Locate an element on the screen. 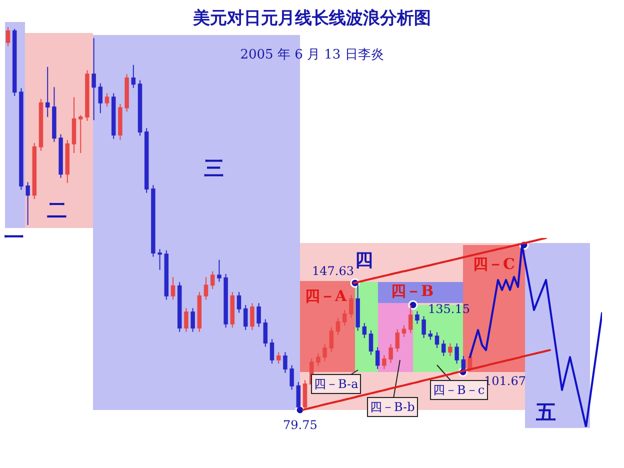 The height and width of the screenshot is (468, 624). annotation: 三 is located at coordinates (214, 168).